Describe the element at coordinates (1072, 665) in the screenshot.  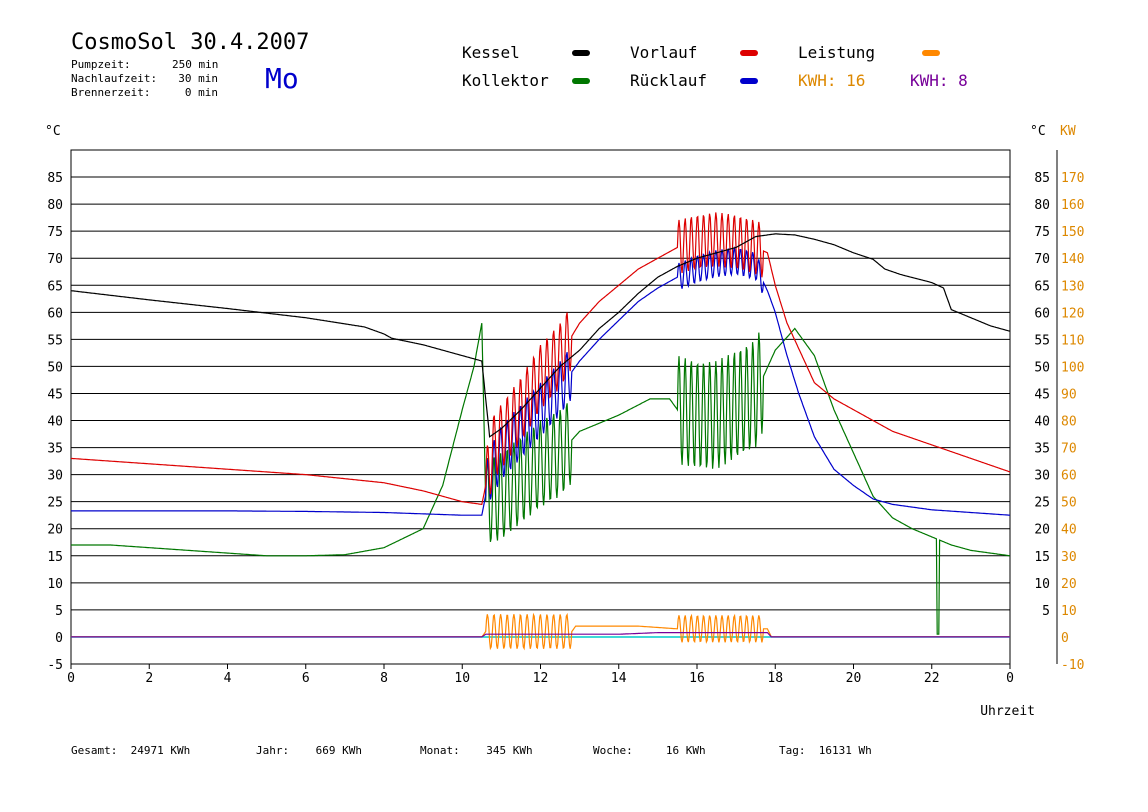
I see `y2-tick-label: -10` at that location.